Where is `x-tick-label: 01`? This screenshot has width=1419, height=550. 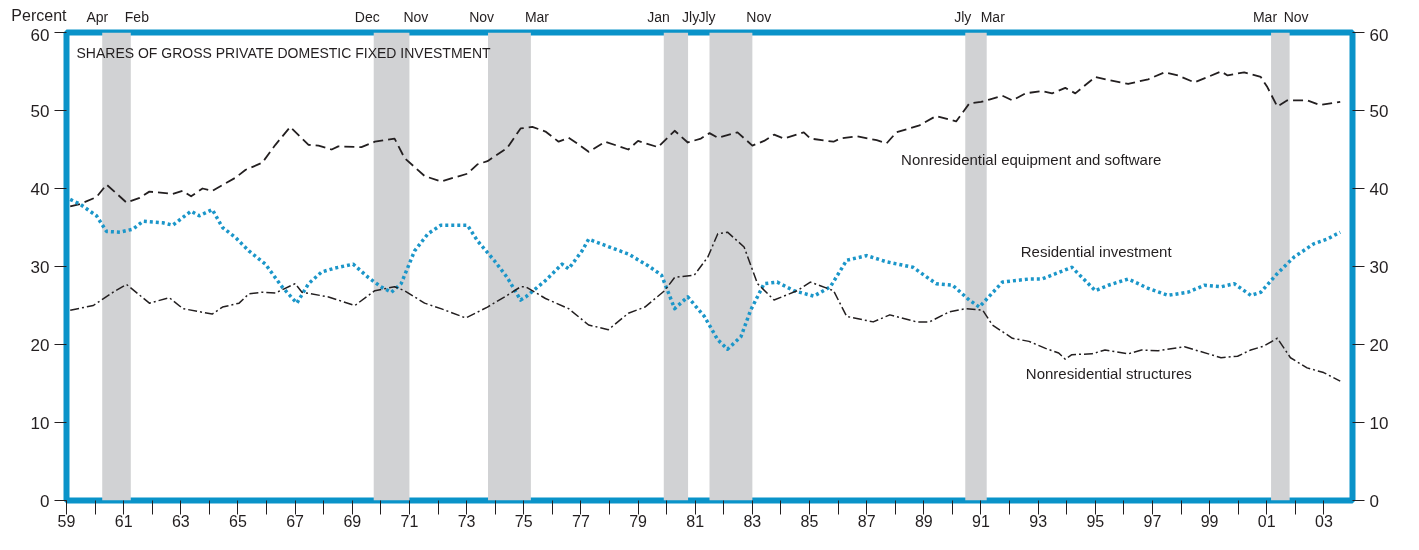
x-tick-label: 01 is located at coordinates (1266, 521).